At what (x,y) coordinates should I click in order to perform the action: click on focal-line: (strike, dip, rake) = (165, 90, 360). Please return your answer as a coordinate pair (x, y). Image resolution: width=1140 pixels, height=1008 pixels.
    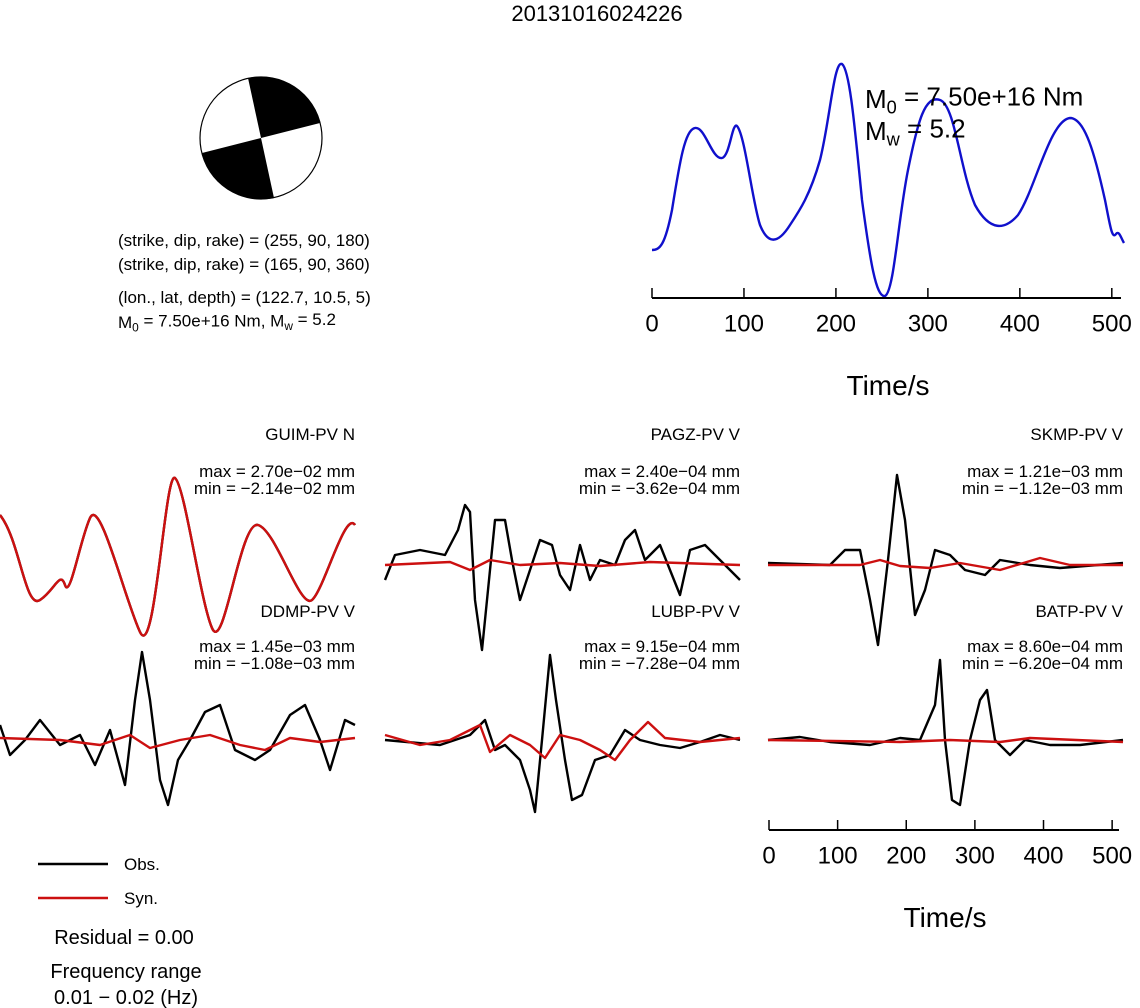
    Looking at the image, I should click on (244, 264).